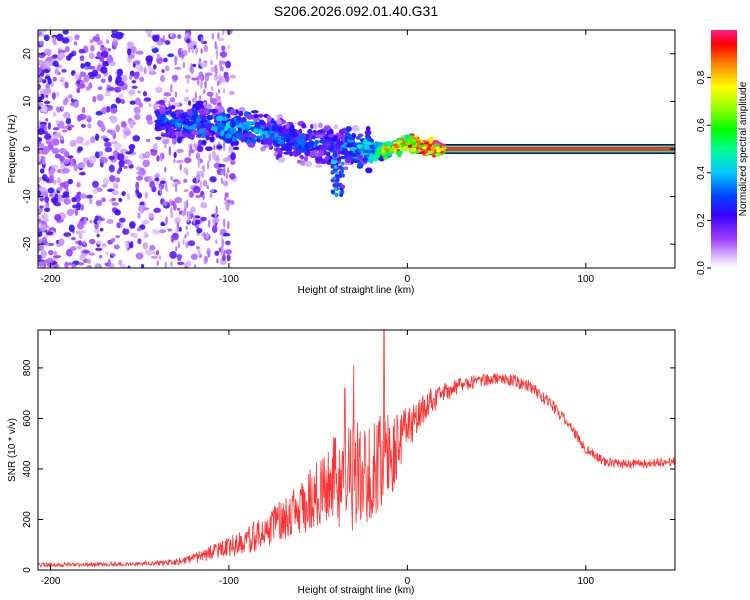 The height and width of the screenshot is (600, 750). What do you see at coordinates (27, 418) in the screenshot?
I see `snr-y-tick-label: 600` at bounding box center [27, 418].